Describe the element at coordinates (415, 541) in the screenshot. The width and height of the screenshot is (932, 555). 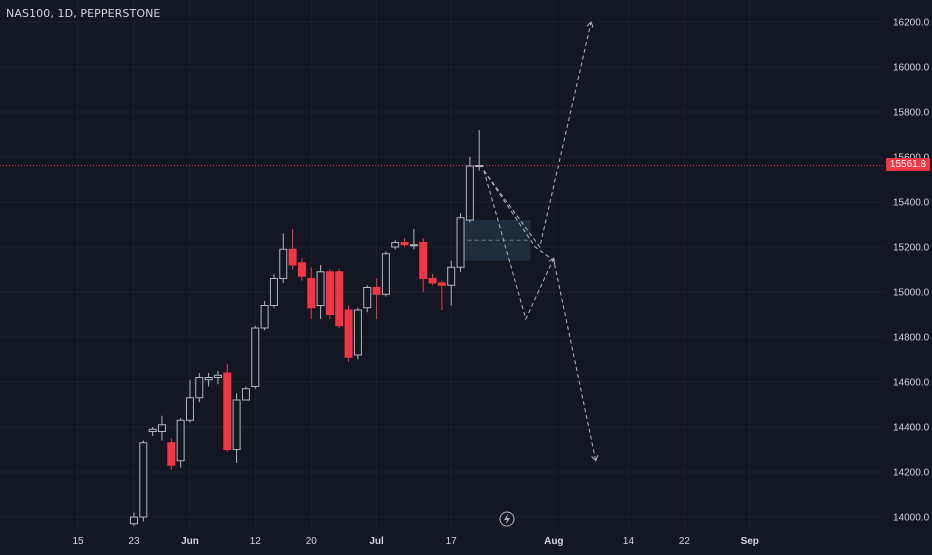
I see `time-axis: 15 23 Jun 12 20 Jul 17 Aug 14 22 Sep` at that location.